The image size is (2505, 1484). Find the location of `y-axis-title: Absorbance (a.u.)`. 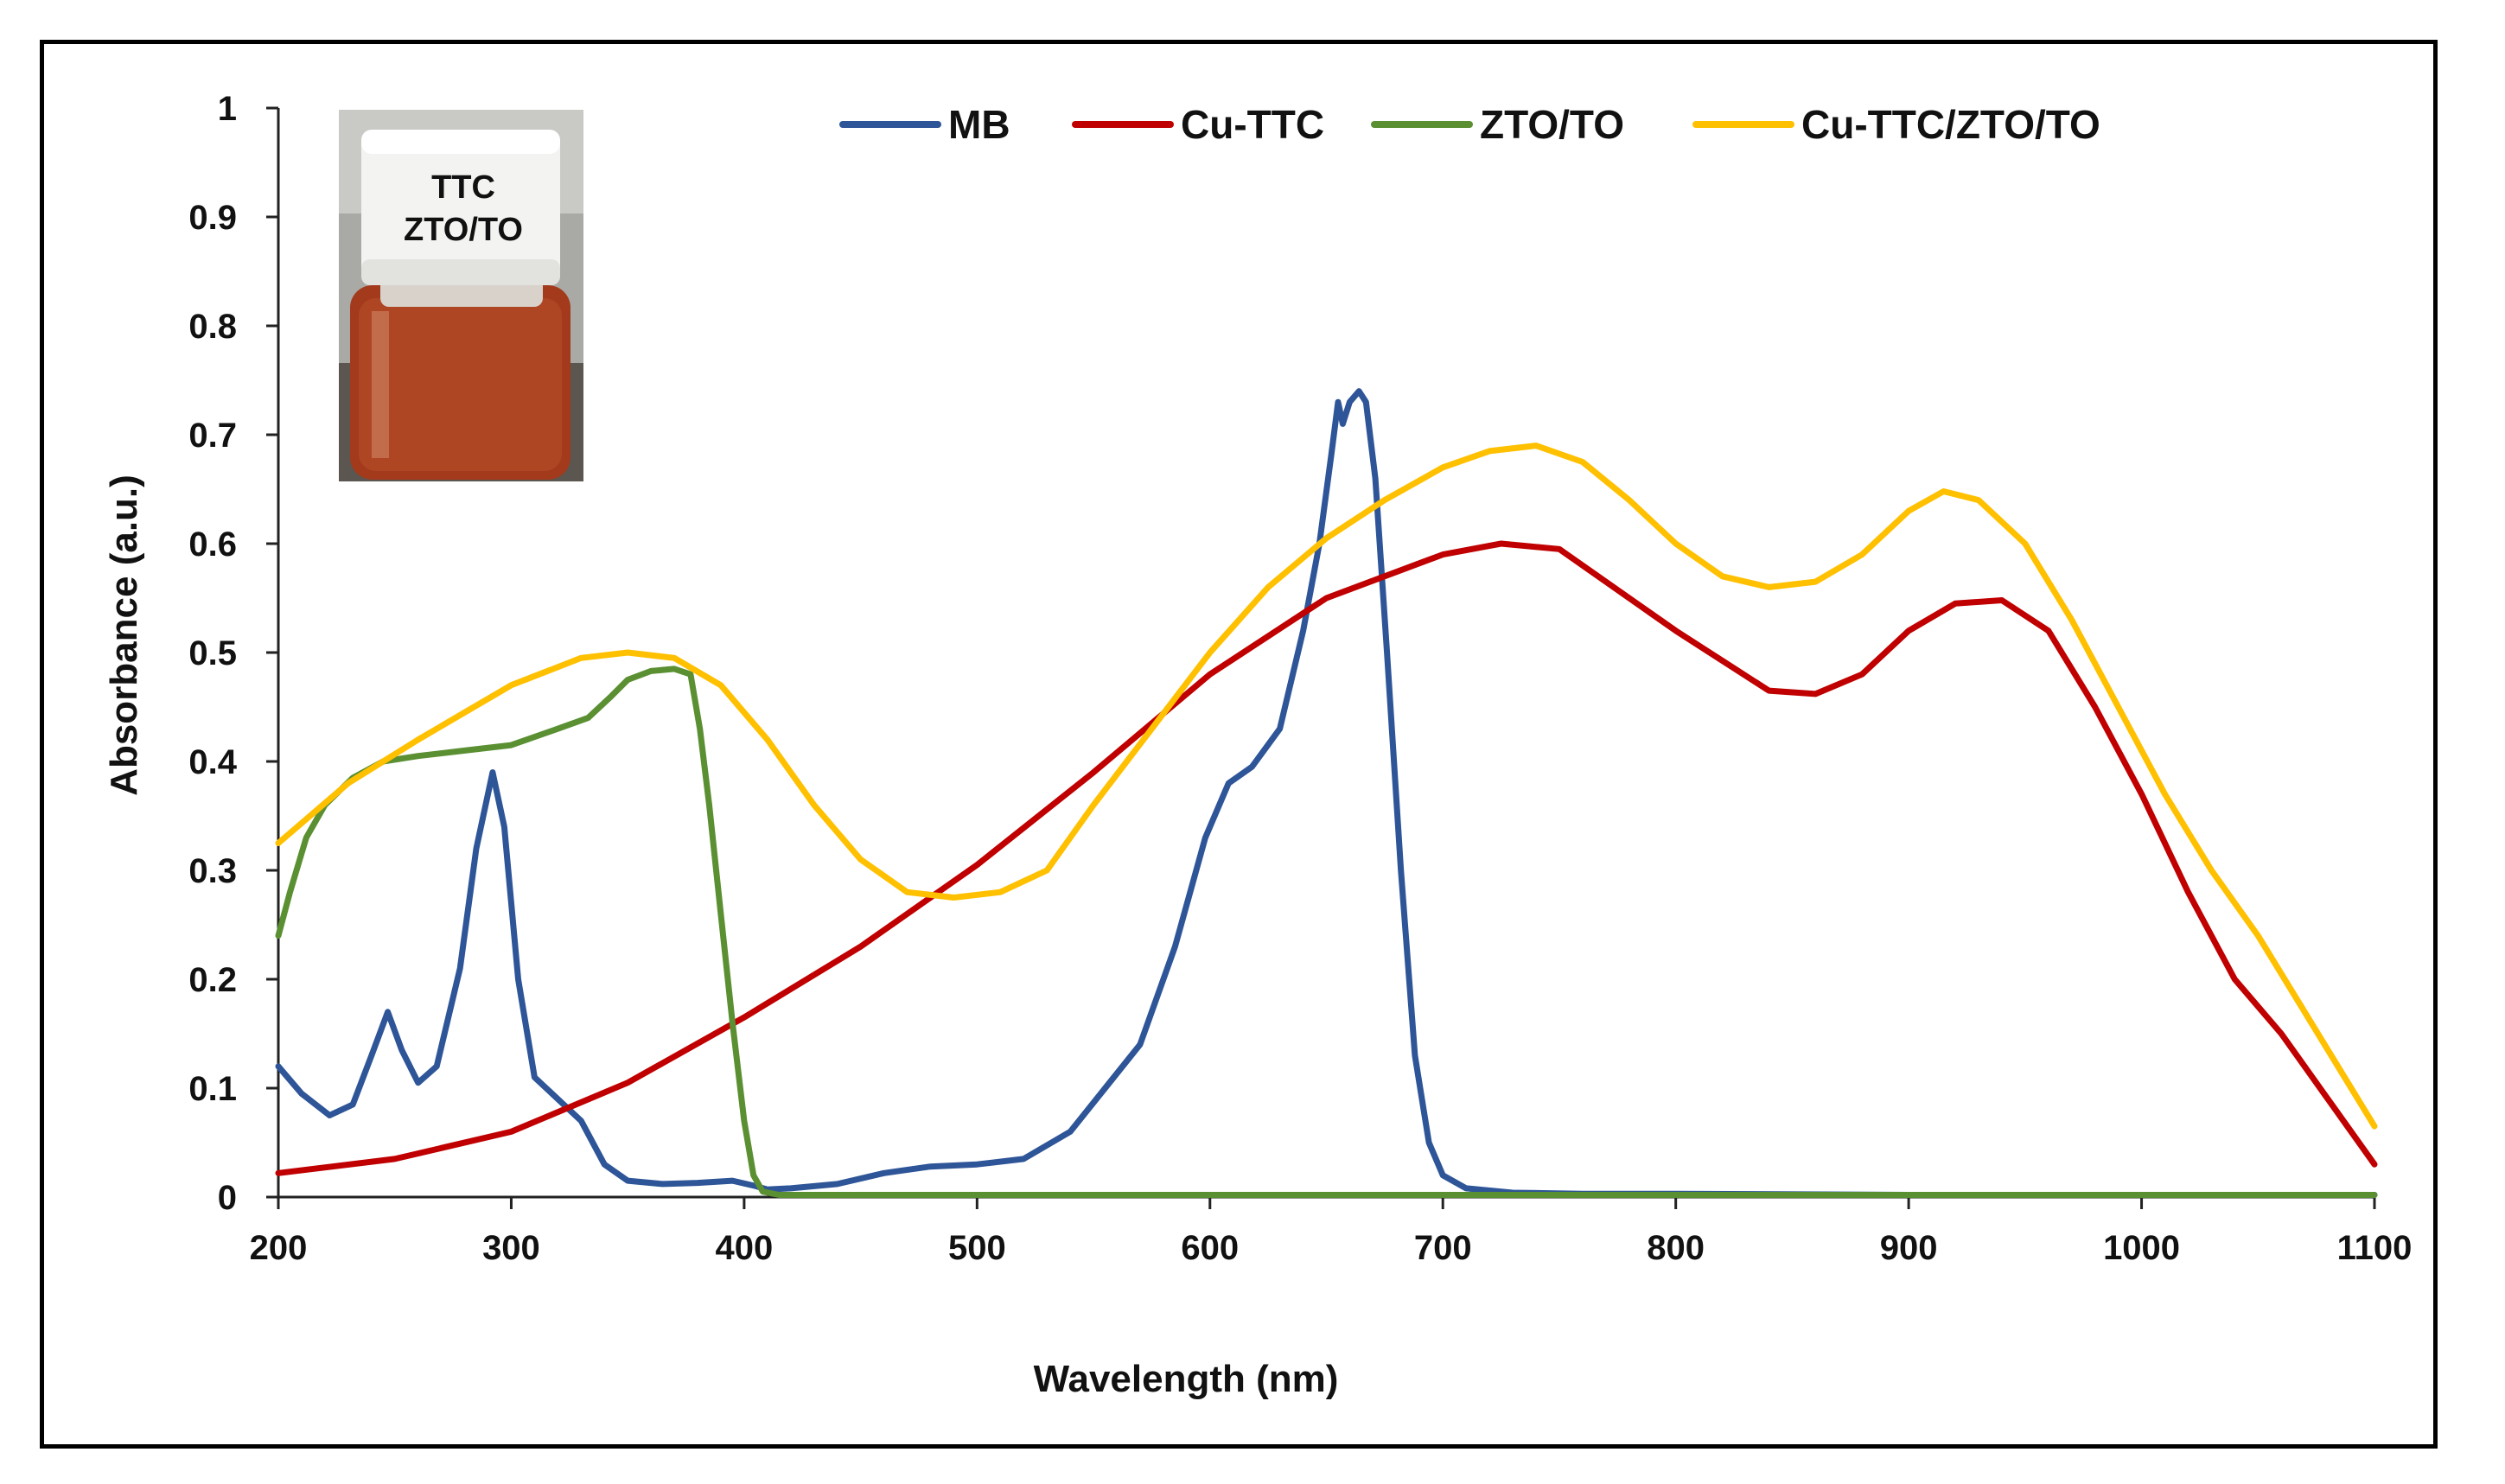

y-axis-title: Absorbance (a.u.) is located at coordinates (124, 635).